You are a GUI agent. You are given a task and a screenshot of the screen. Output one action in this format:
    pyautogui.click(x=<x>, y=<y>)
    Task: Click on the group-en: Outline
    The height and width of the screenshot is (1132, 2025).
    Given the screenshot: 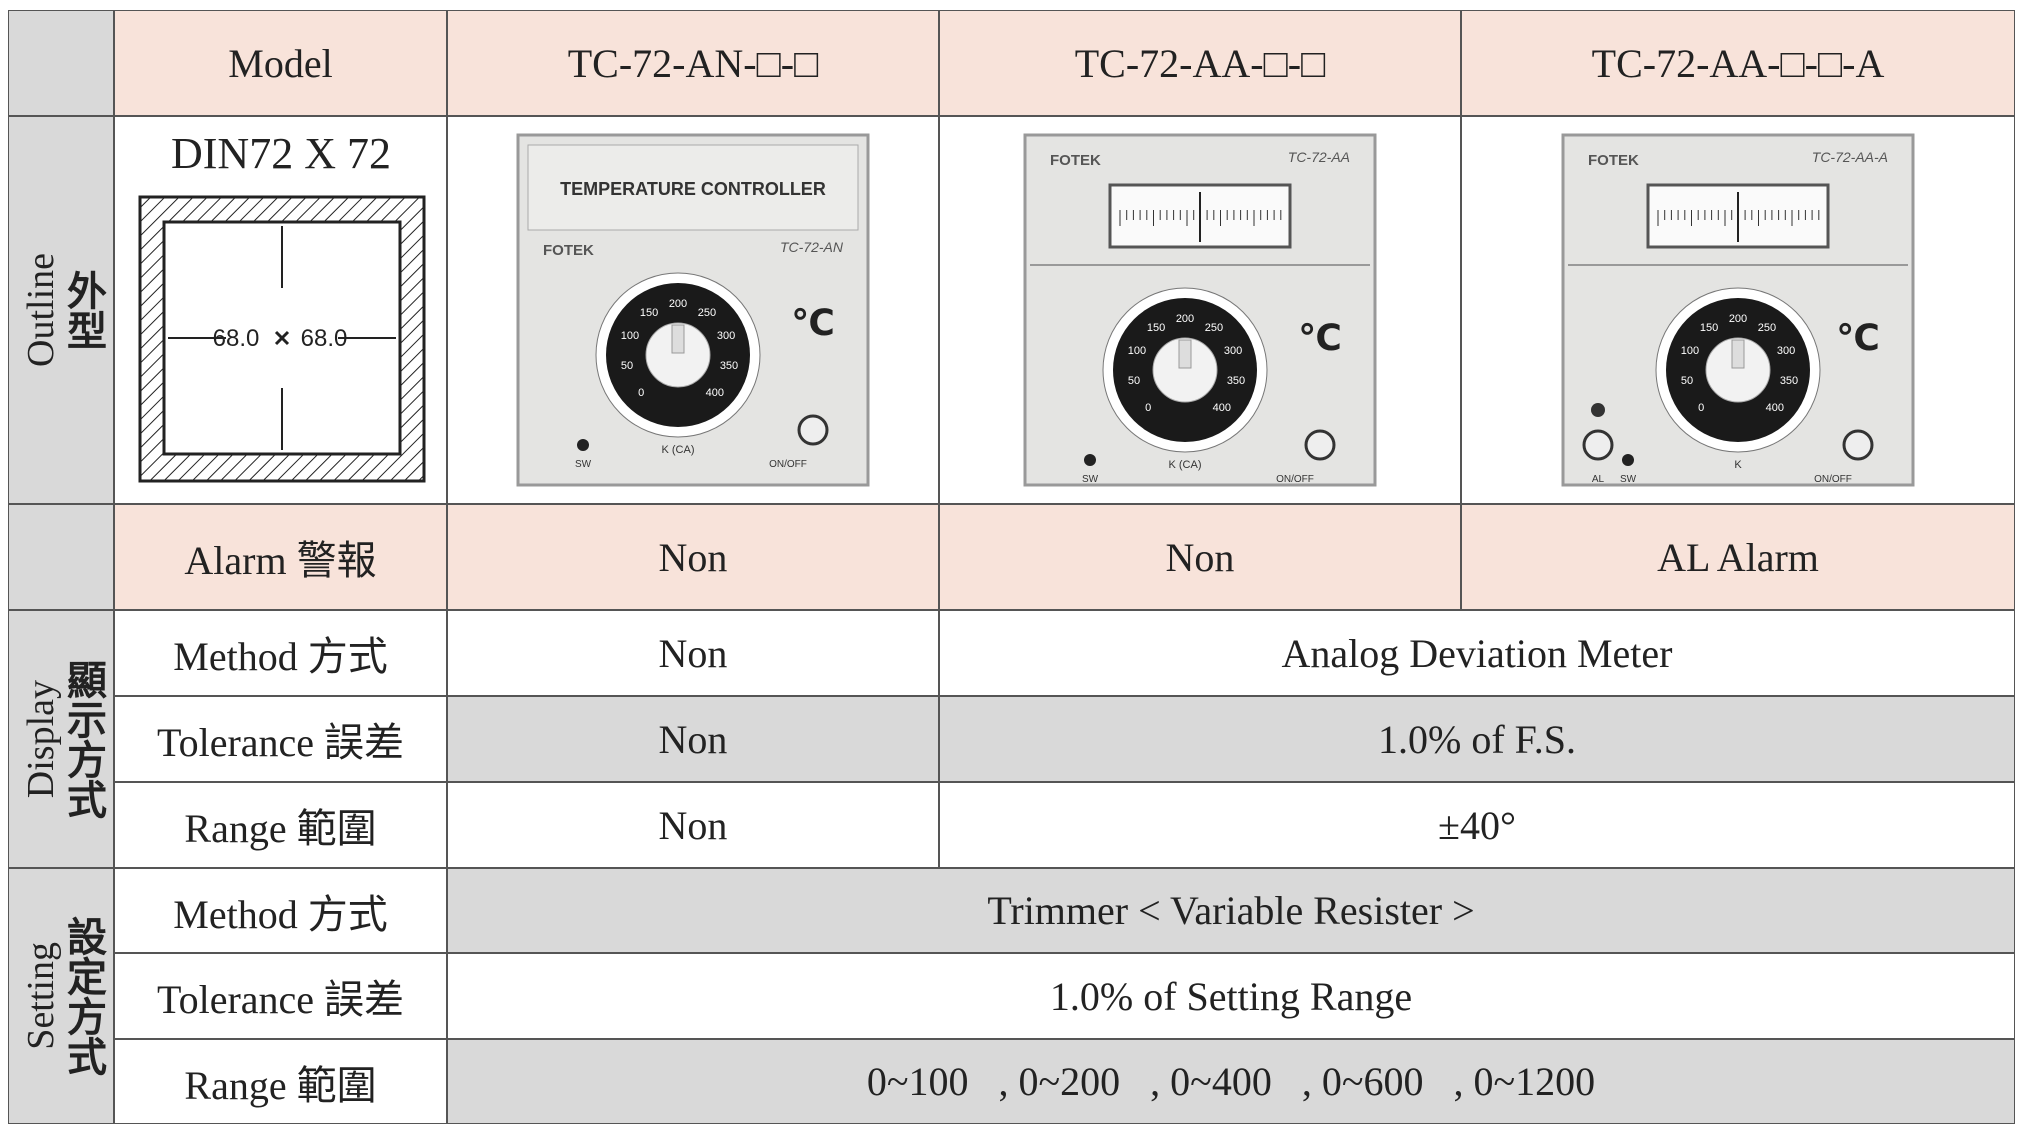 What is the action you would take?
    pyautogui.click(x=41, y=310)
    